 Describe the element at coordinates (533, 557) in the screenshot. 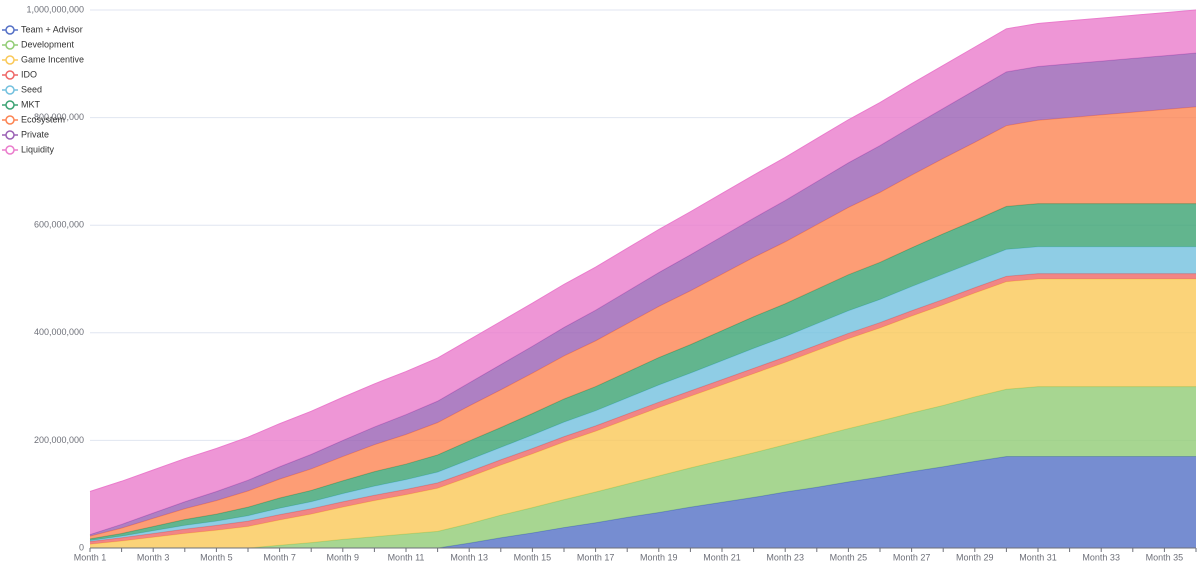

I see `x-tick-label: Month 15` at that location.